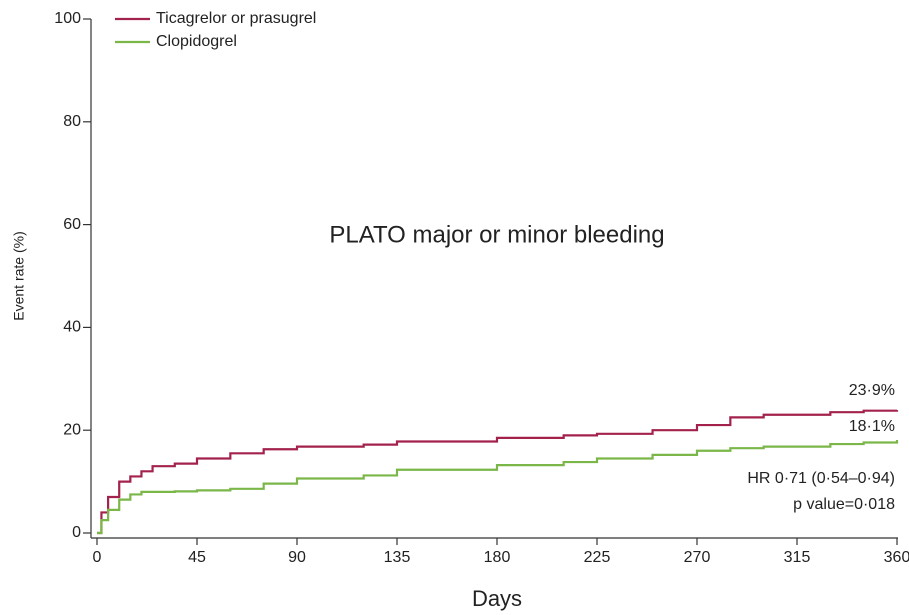 The image size is (909, 615). What do you see at coordinates (497, 557) in the screenshot?
I see `x-tick-label: 180` at bounding box center [497, 557].